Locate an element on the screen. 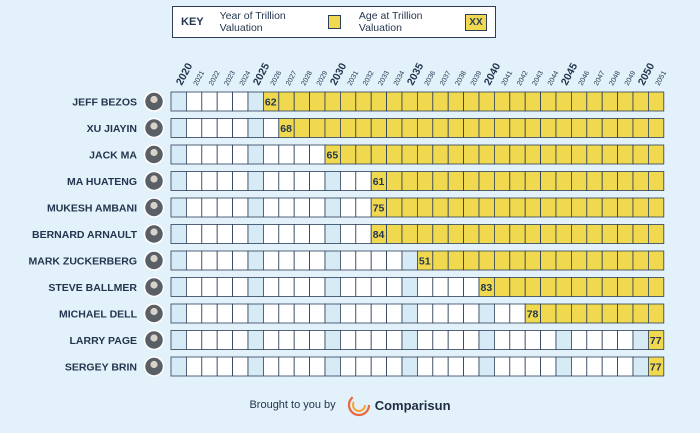  age-label: 78 is located at coordinates (533, 315).